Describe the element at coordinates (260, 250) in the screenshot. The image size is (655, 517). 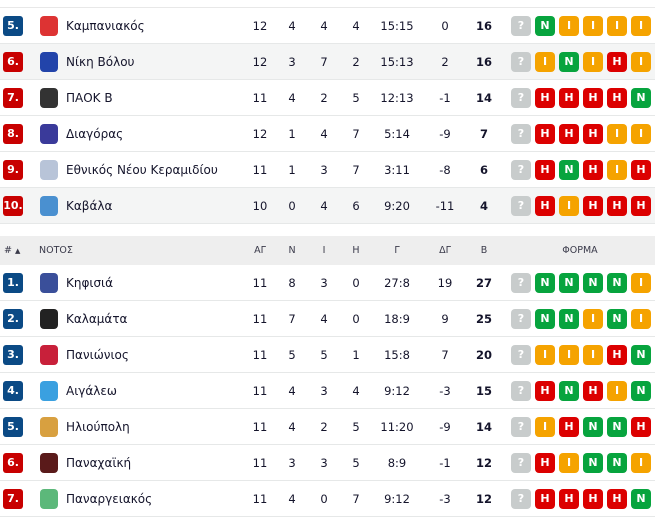
I see `header-played: ΑΓ` at that location.